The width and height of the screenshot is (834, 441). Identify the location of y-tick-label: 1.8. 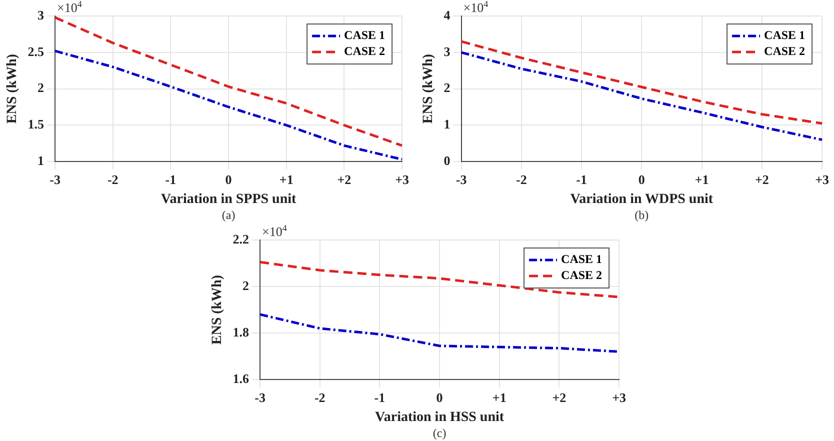
(241, 332).